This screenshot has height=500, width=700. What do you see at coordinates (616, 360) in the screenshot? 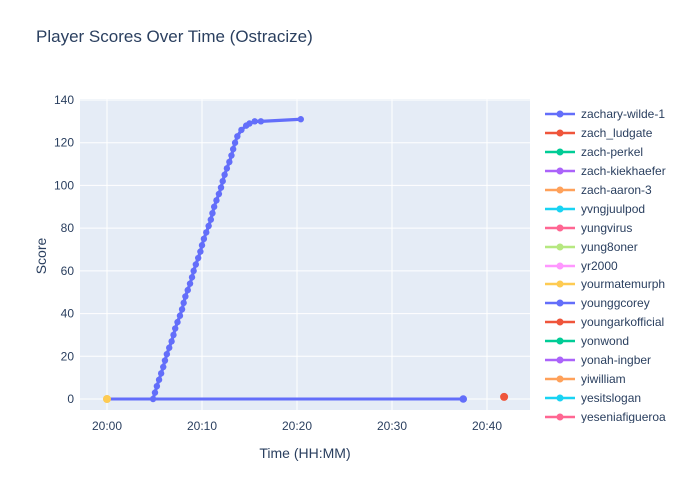
I see `legend-item-label: yonah-ingber` at bounding box center [616, 360].